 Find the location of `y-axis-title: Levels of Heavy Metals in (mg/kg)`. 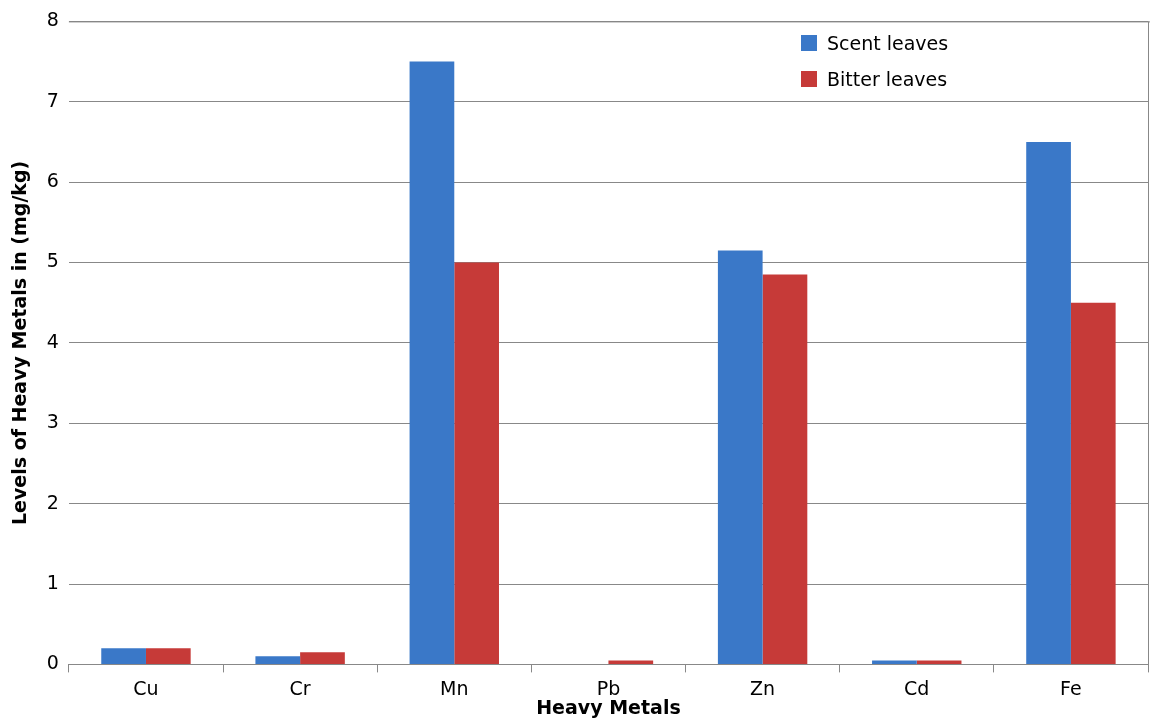

y-axis-title: Levels of Heavy Metals in (mg/kg) is located at coordinates (19, 343).